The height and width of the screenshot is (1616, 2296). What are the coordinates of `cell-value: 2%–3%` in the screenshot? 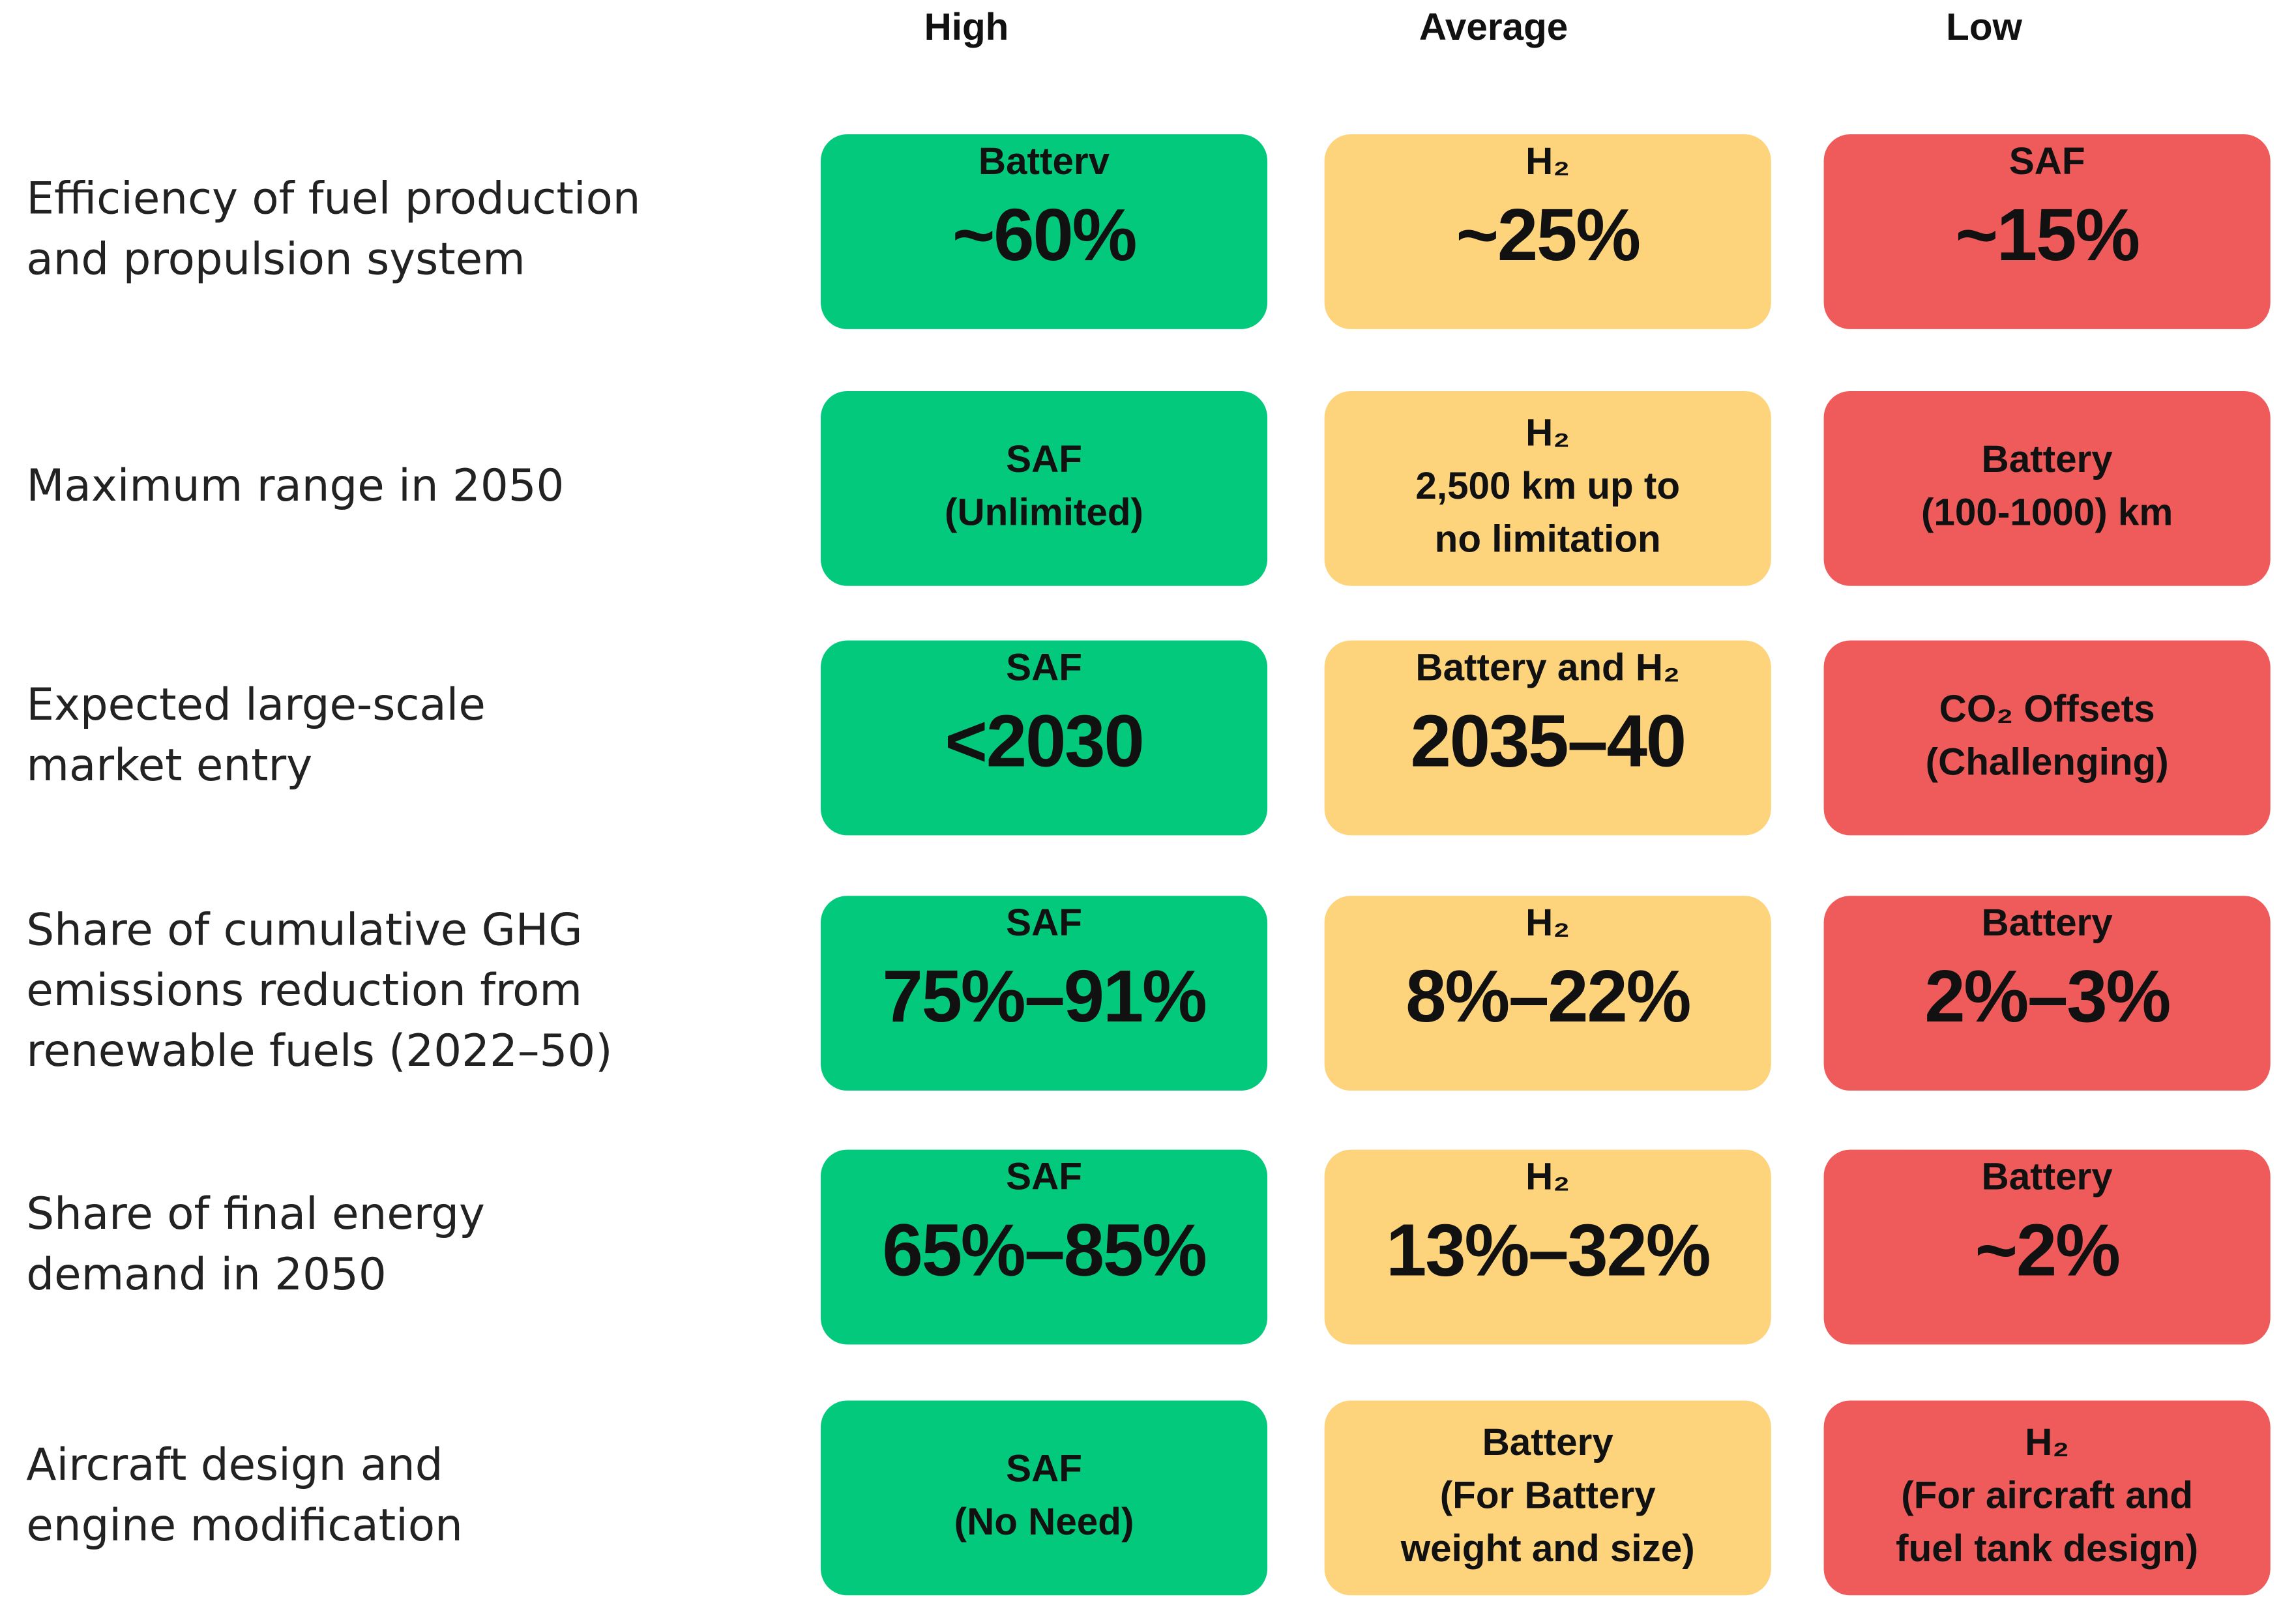 It's located at (2047, 996).